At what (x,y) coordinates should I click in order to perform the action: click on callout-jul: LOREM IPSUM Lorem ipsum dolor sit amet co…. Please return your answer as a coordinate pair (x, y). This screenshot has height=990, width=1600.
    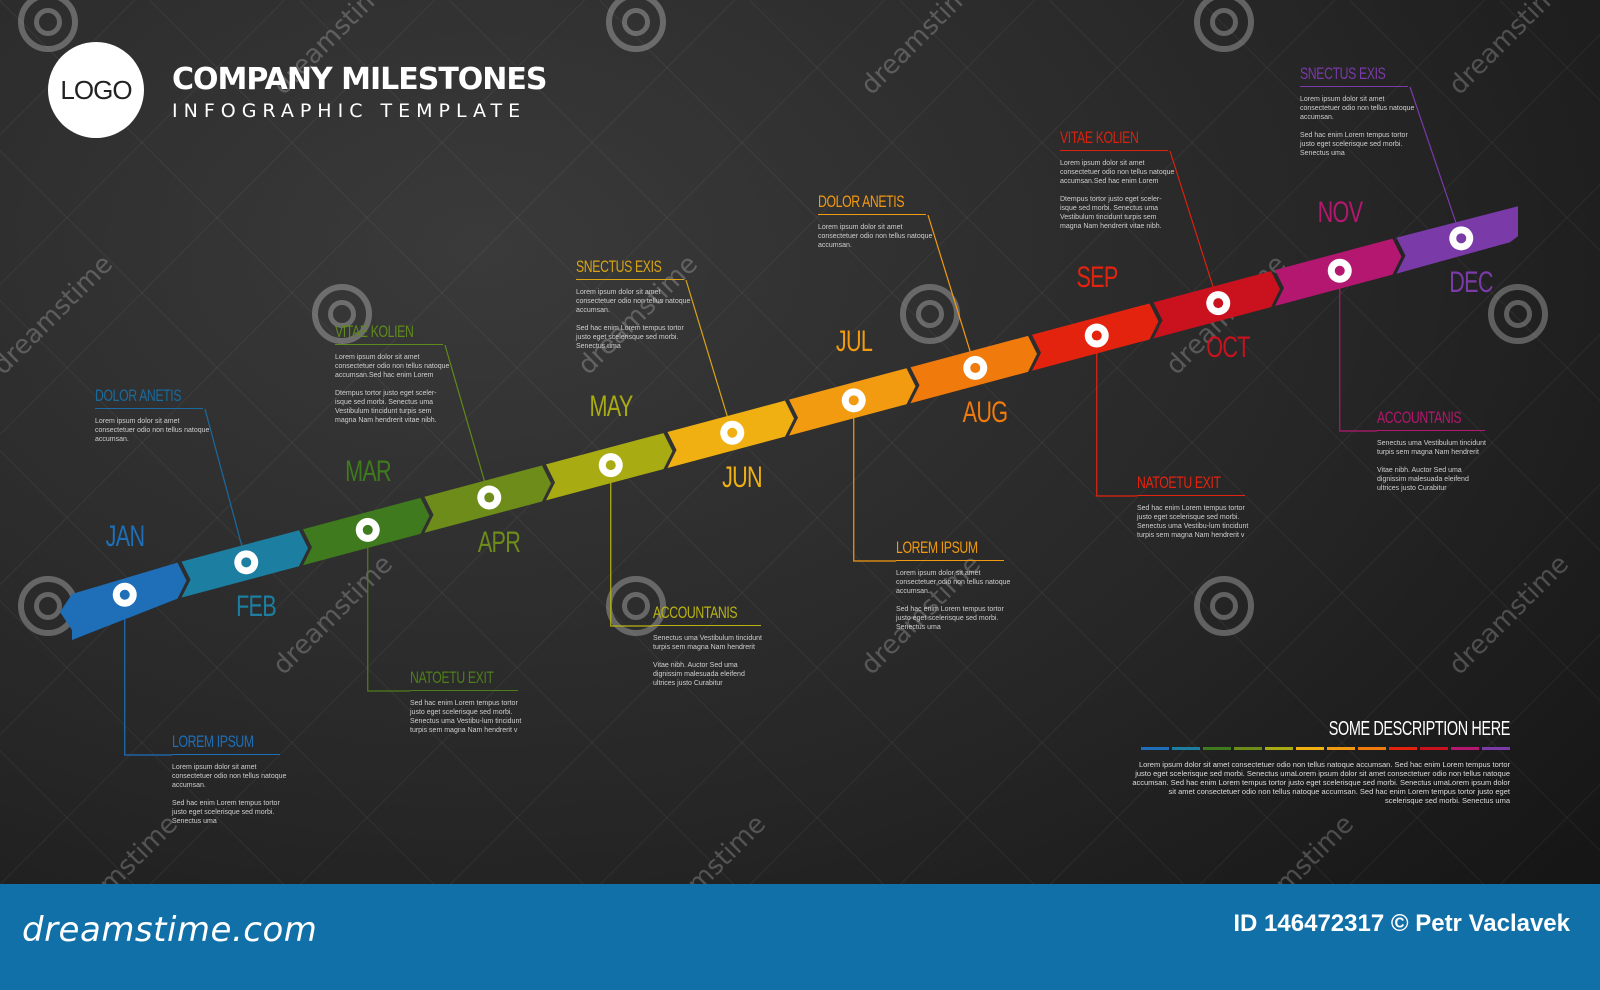
    Looking at the image, I should click on (953, 589).